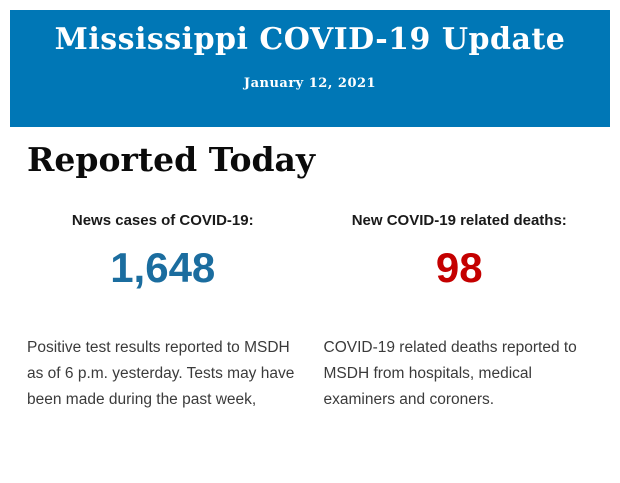 The image size is (620, 483). What do you see at coordinates (171, 159) in the screenshot?
I see `section-heading: Reported Today` at bounding box center [171, 159].